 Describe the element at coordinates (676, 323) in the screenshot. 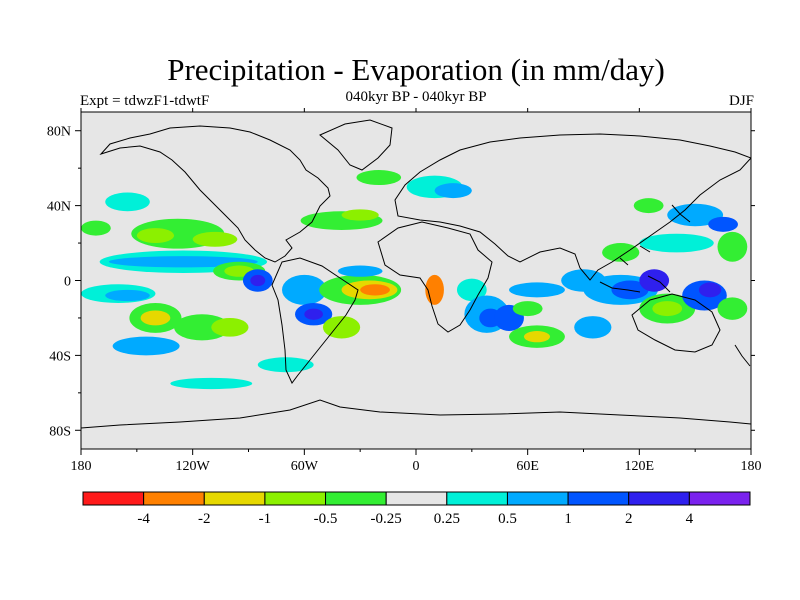

I see `coast-australia` at that location.